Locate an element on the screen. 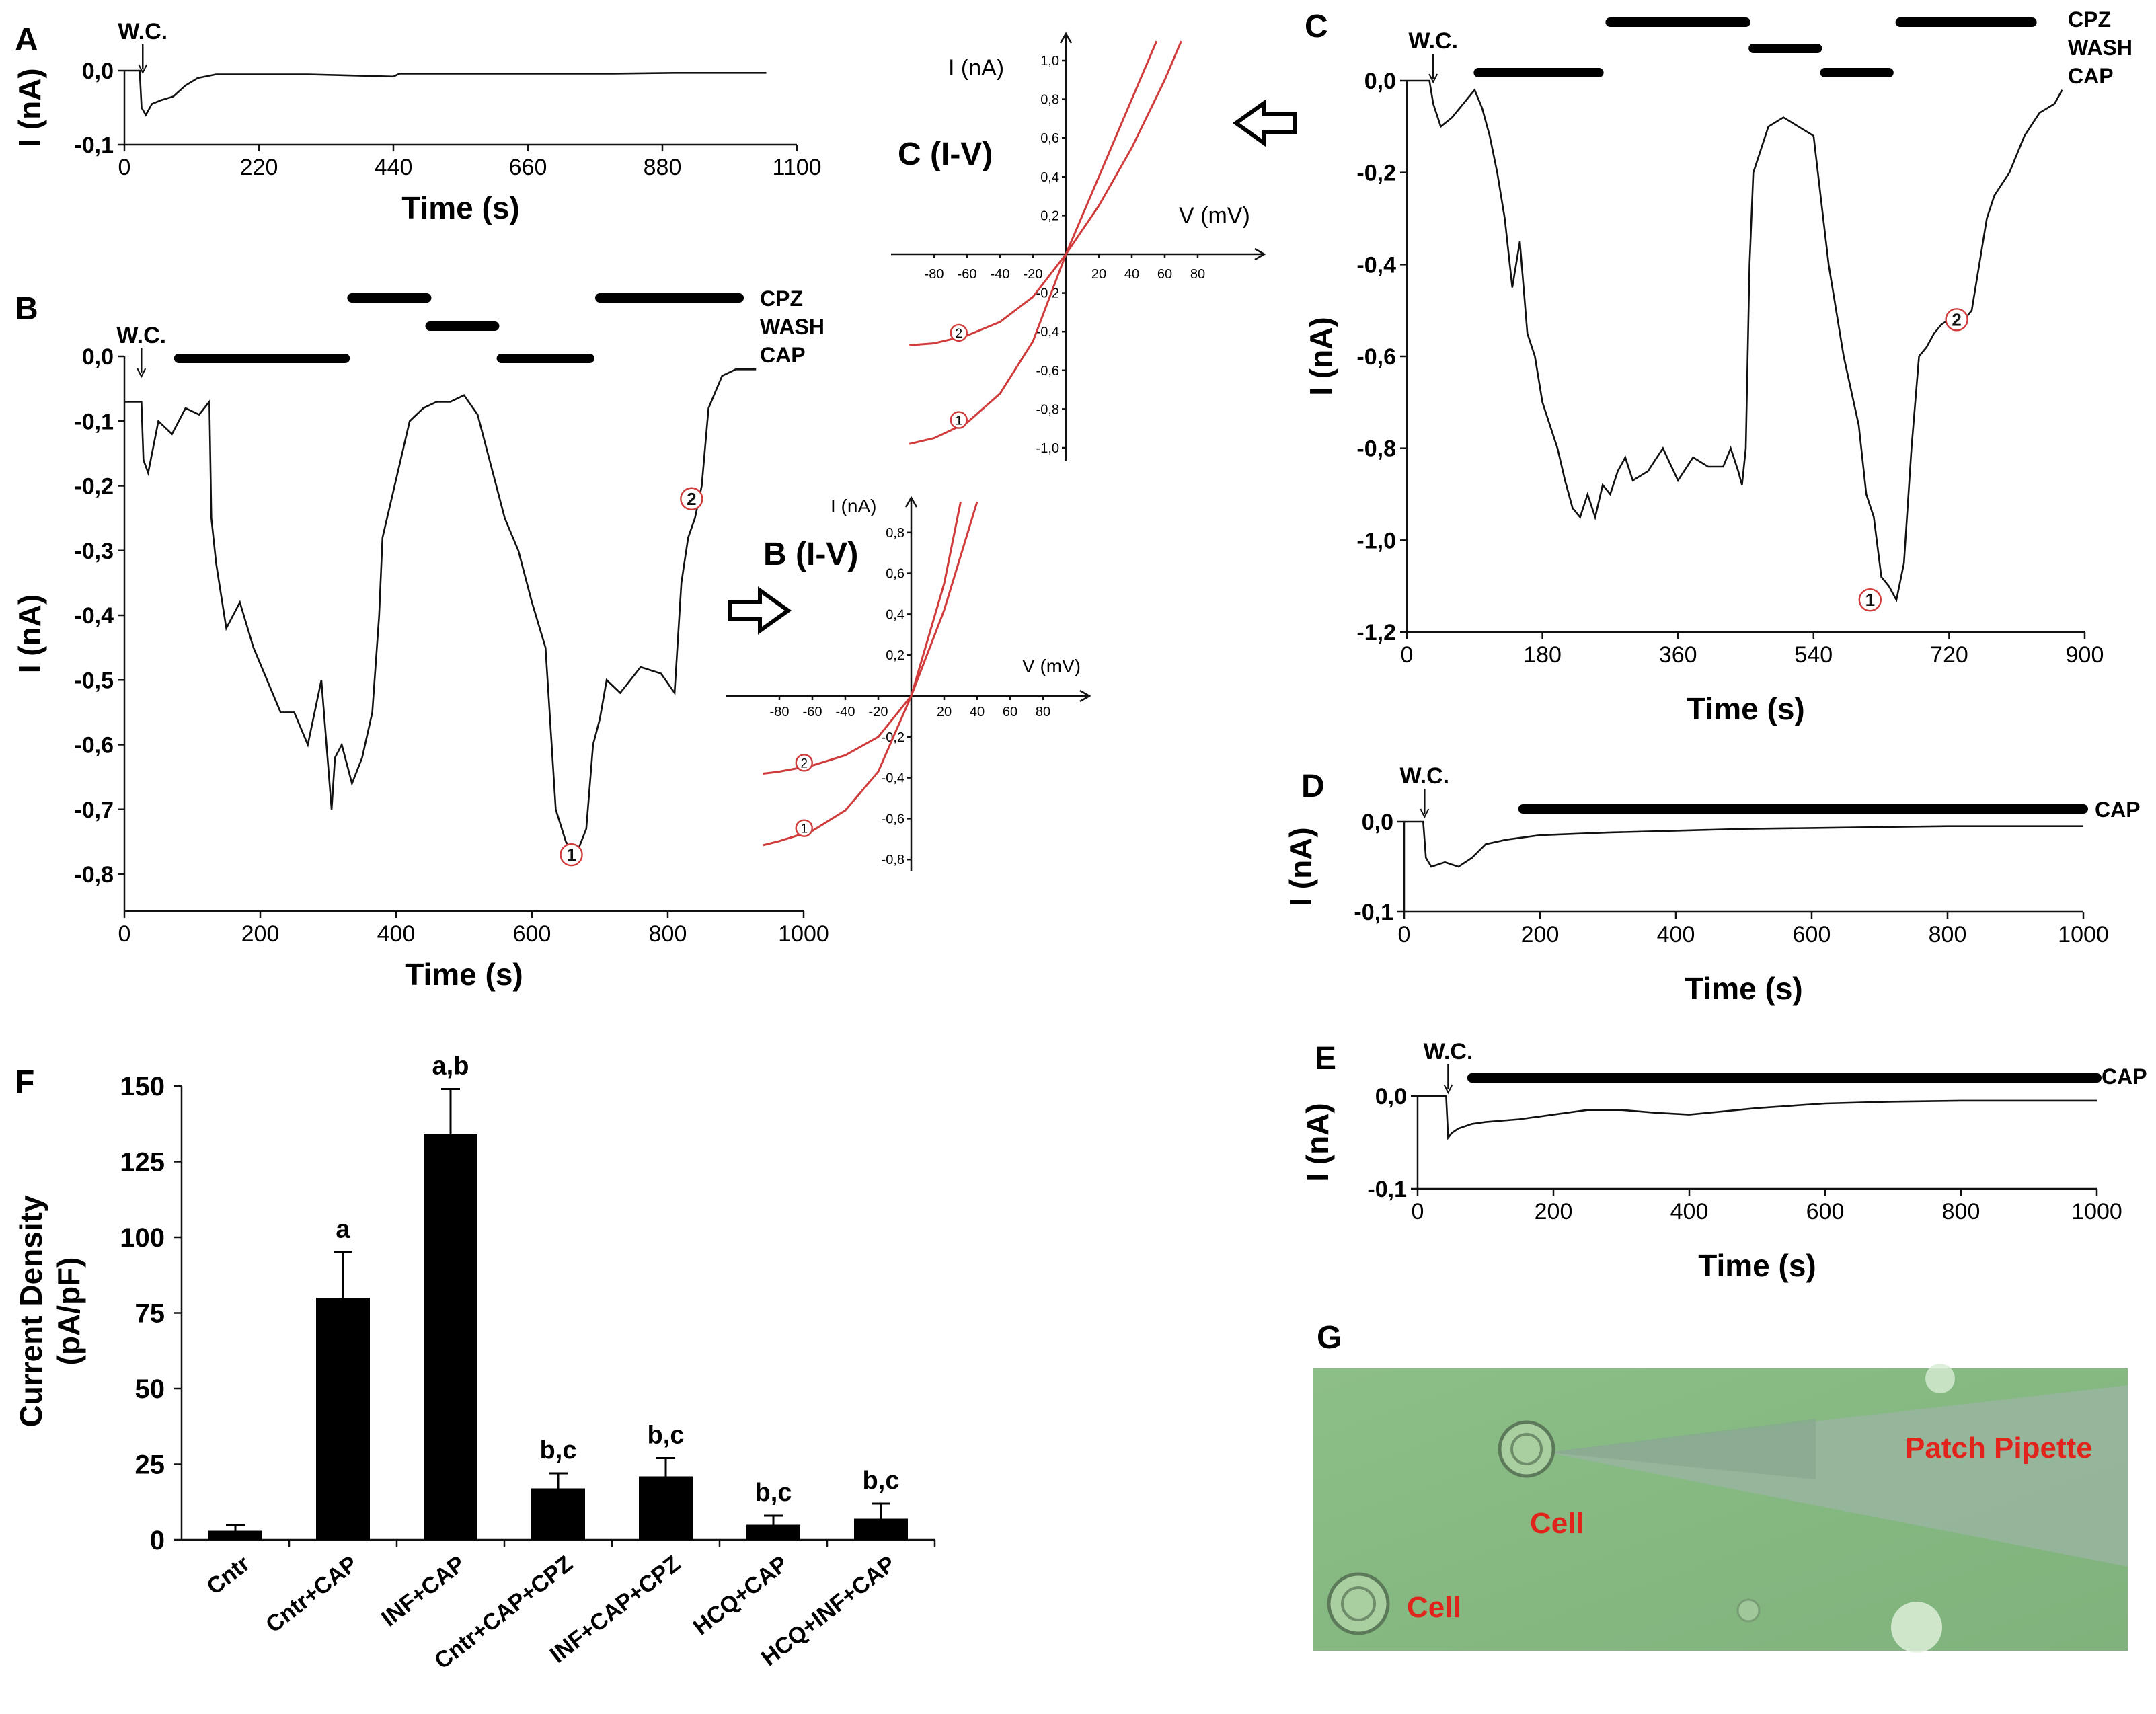  bar-cntr-cap is located at coordinates (343, 1419).